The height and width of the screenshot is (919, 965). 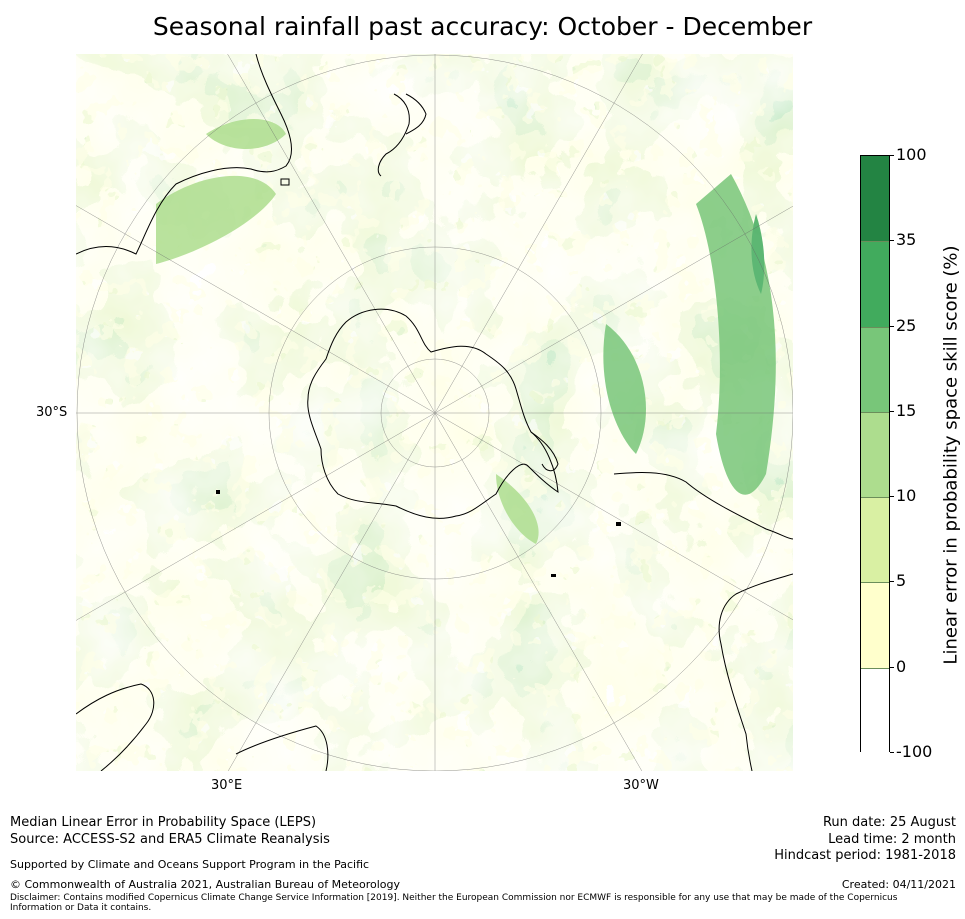 What do you see at coordinates (914, 751) in the screenshot?
I see `colorbar-tick-label: -100` at bounding box center [914, 751].